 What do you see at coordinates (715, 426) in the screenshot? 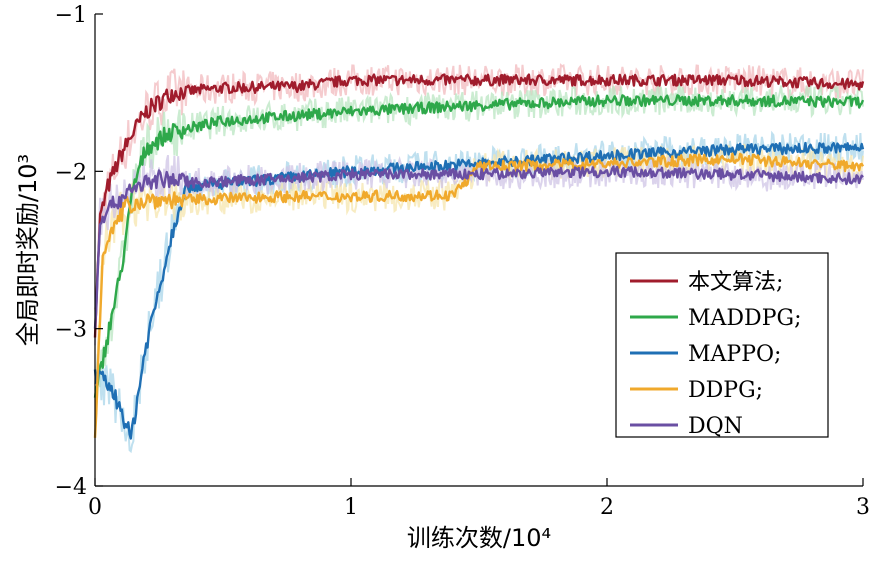
I see `legend-label-4: DQN` at bounding box center [715, 426].